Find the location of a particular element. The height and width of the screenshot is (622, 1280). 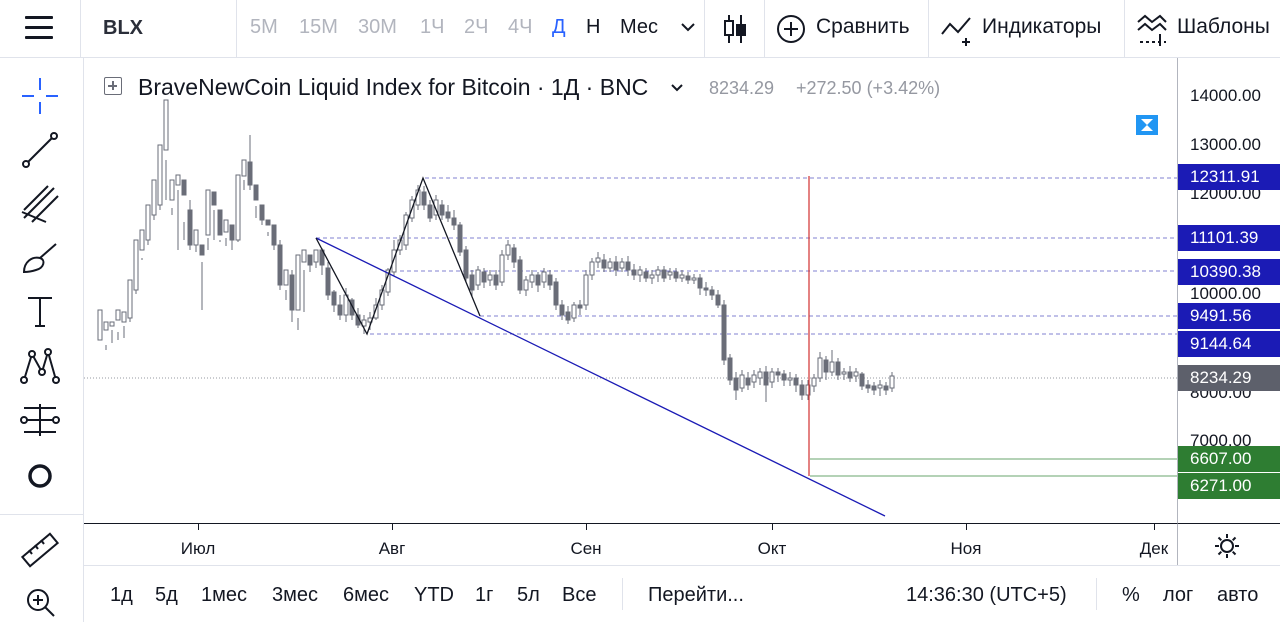

indicators-button: Индикаторы is located at coordinates (1042, 26).